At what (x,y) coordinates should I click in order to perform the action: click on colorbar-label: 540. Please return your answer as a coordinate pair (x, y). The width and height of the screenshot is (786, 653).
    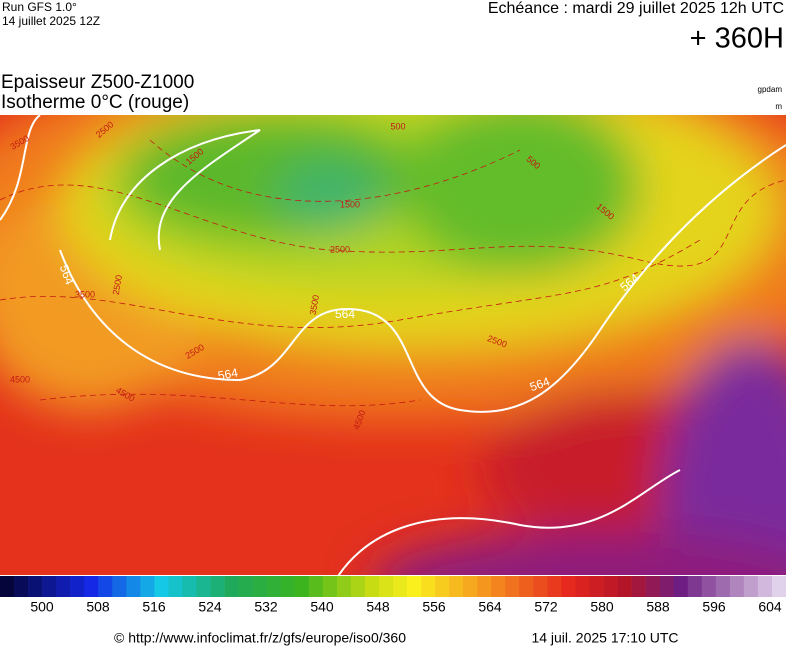
    Looking at the image, I should click on (322, 607).